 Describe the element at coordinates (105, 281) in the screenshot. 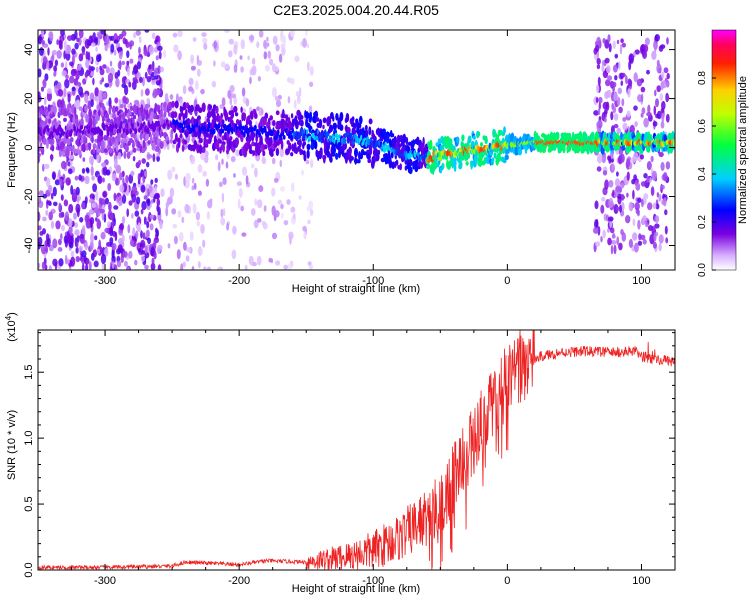

I see `x-tick-label: -300` at that location.